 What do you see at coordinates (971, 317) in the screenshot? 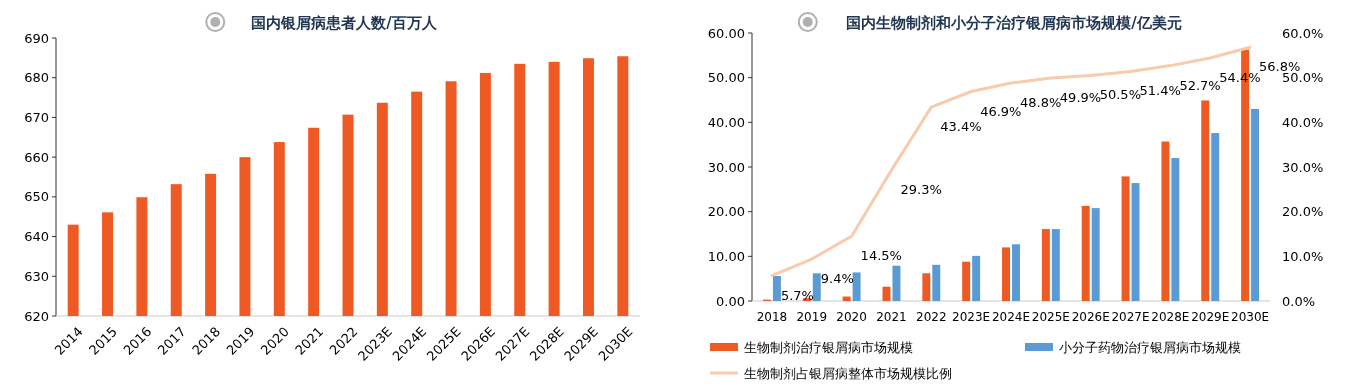
I see `x-tick-label: 2023E` at bounding box center [971, 317].